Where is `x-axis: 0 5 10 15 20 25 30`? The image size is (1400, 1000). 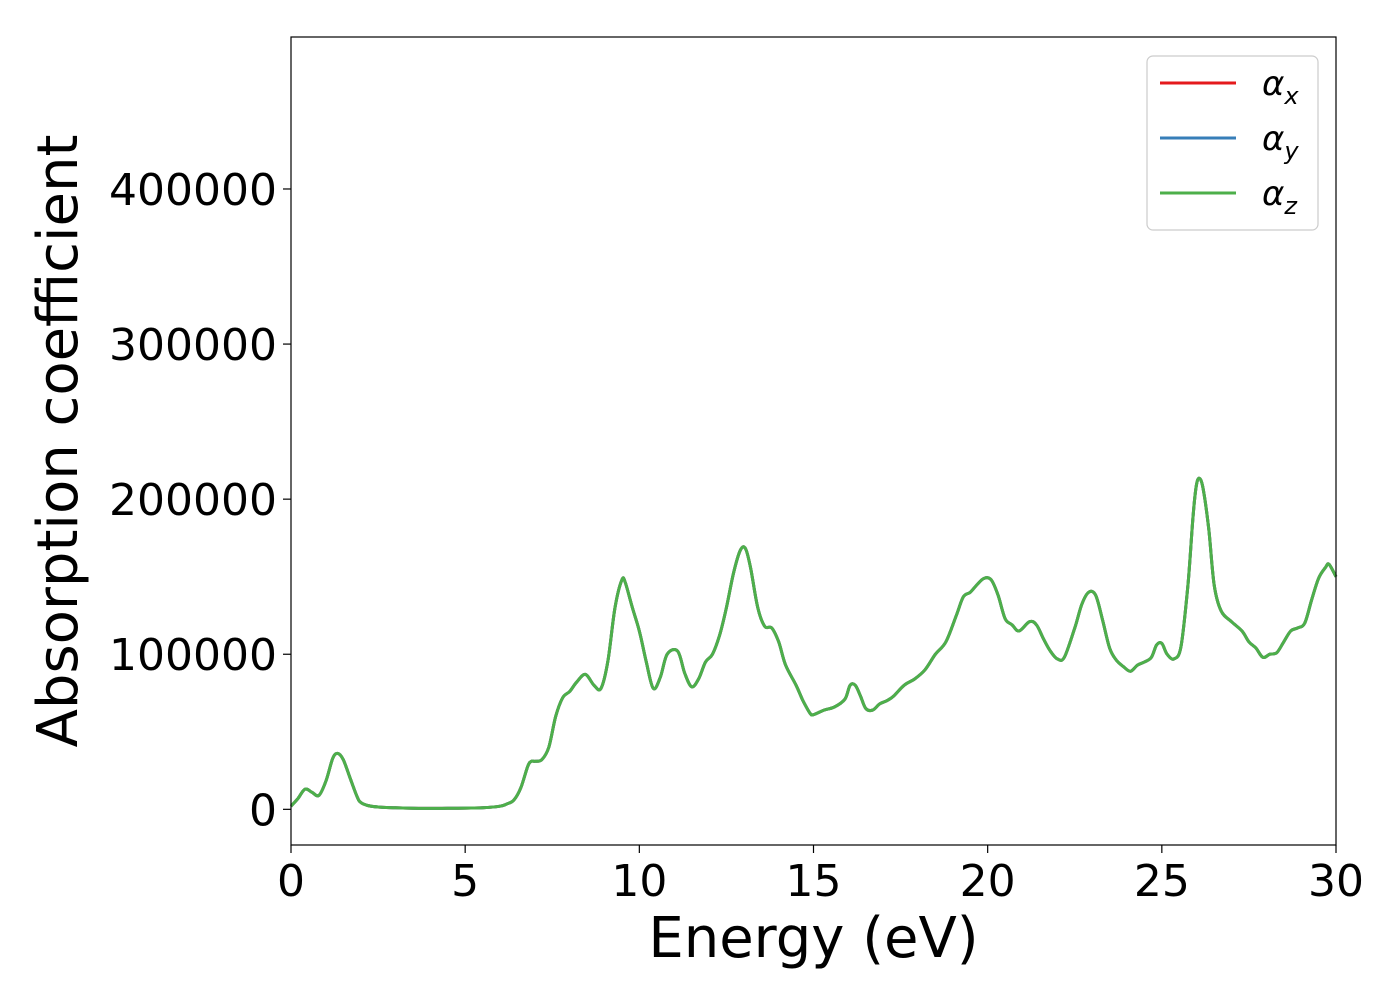
x-axis: 0 5 10 15 20 25 30 is located at coordinates (820, 876).